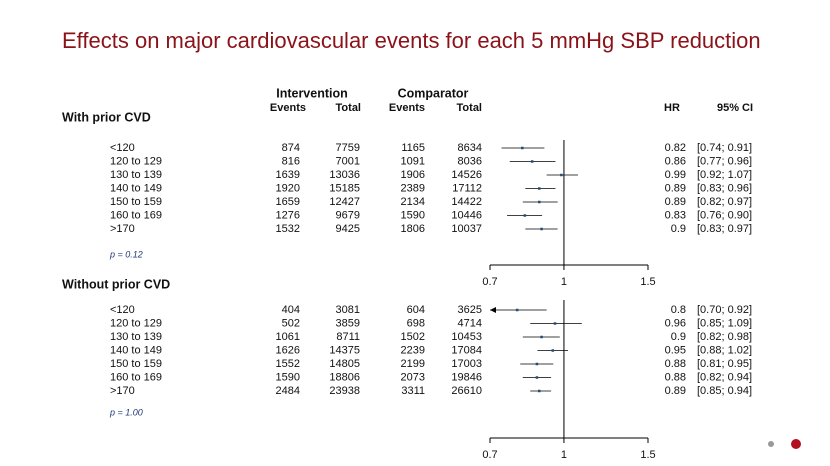 The image size is (830, 466). I want to click on cell: 1502, so click(413, 337).